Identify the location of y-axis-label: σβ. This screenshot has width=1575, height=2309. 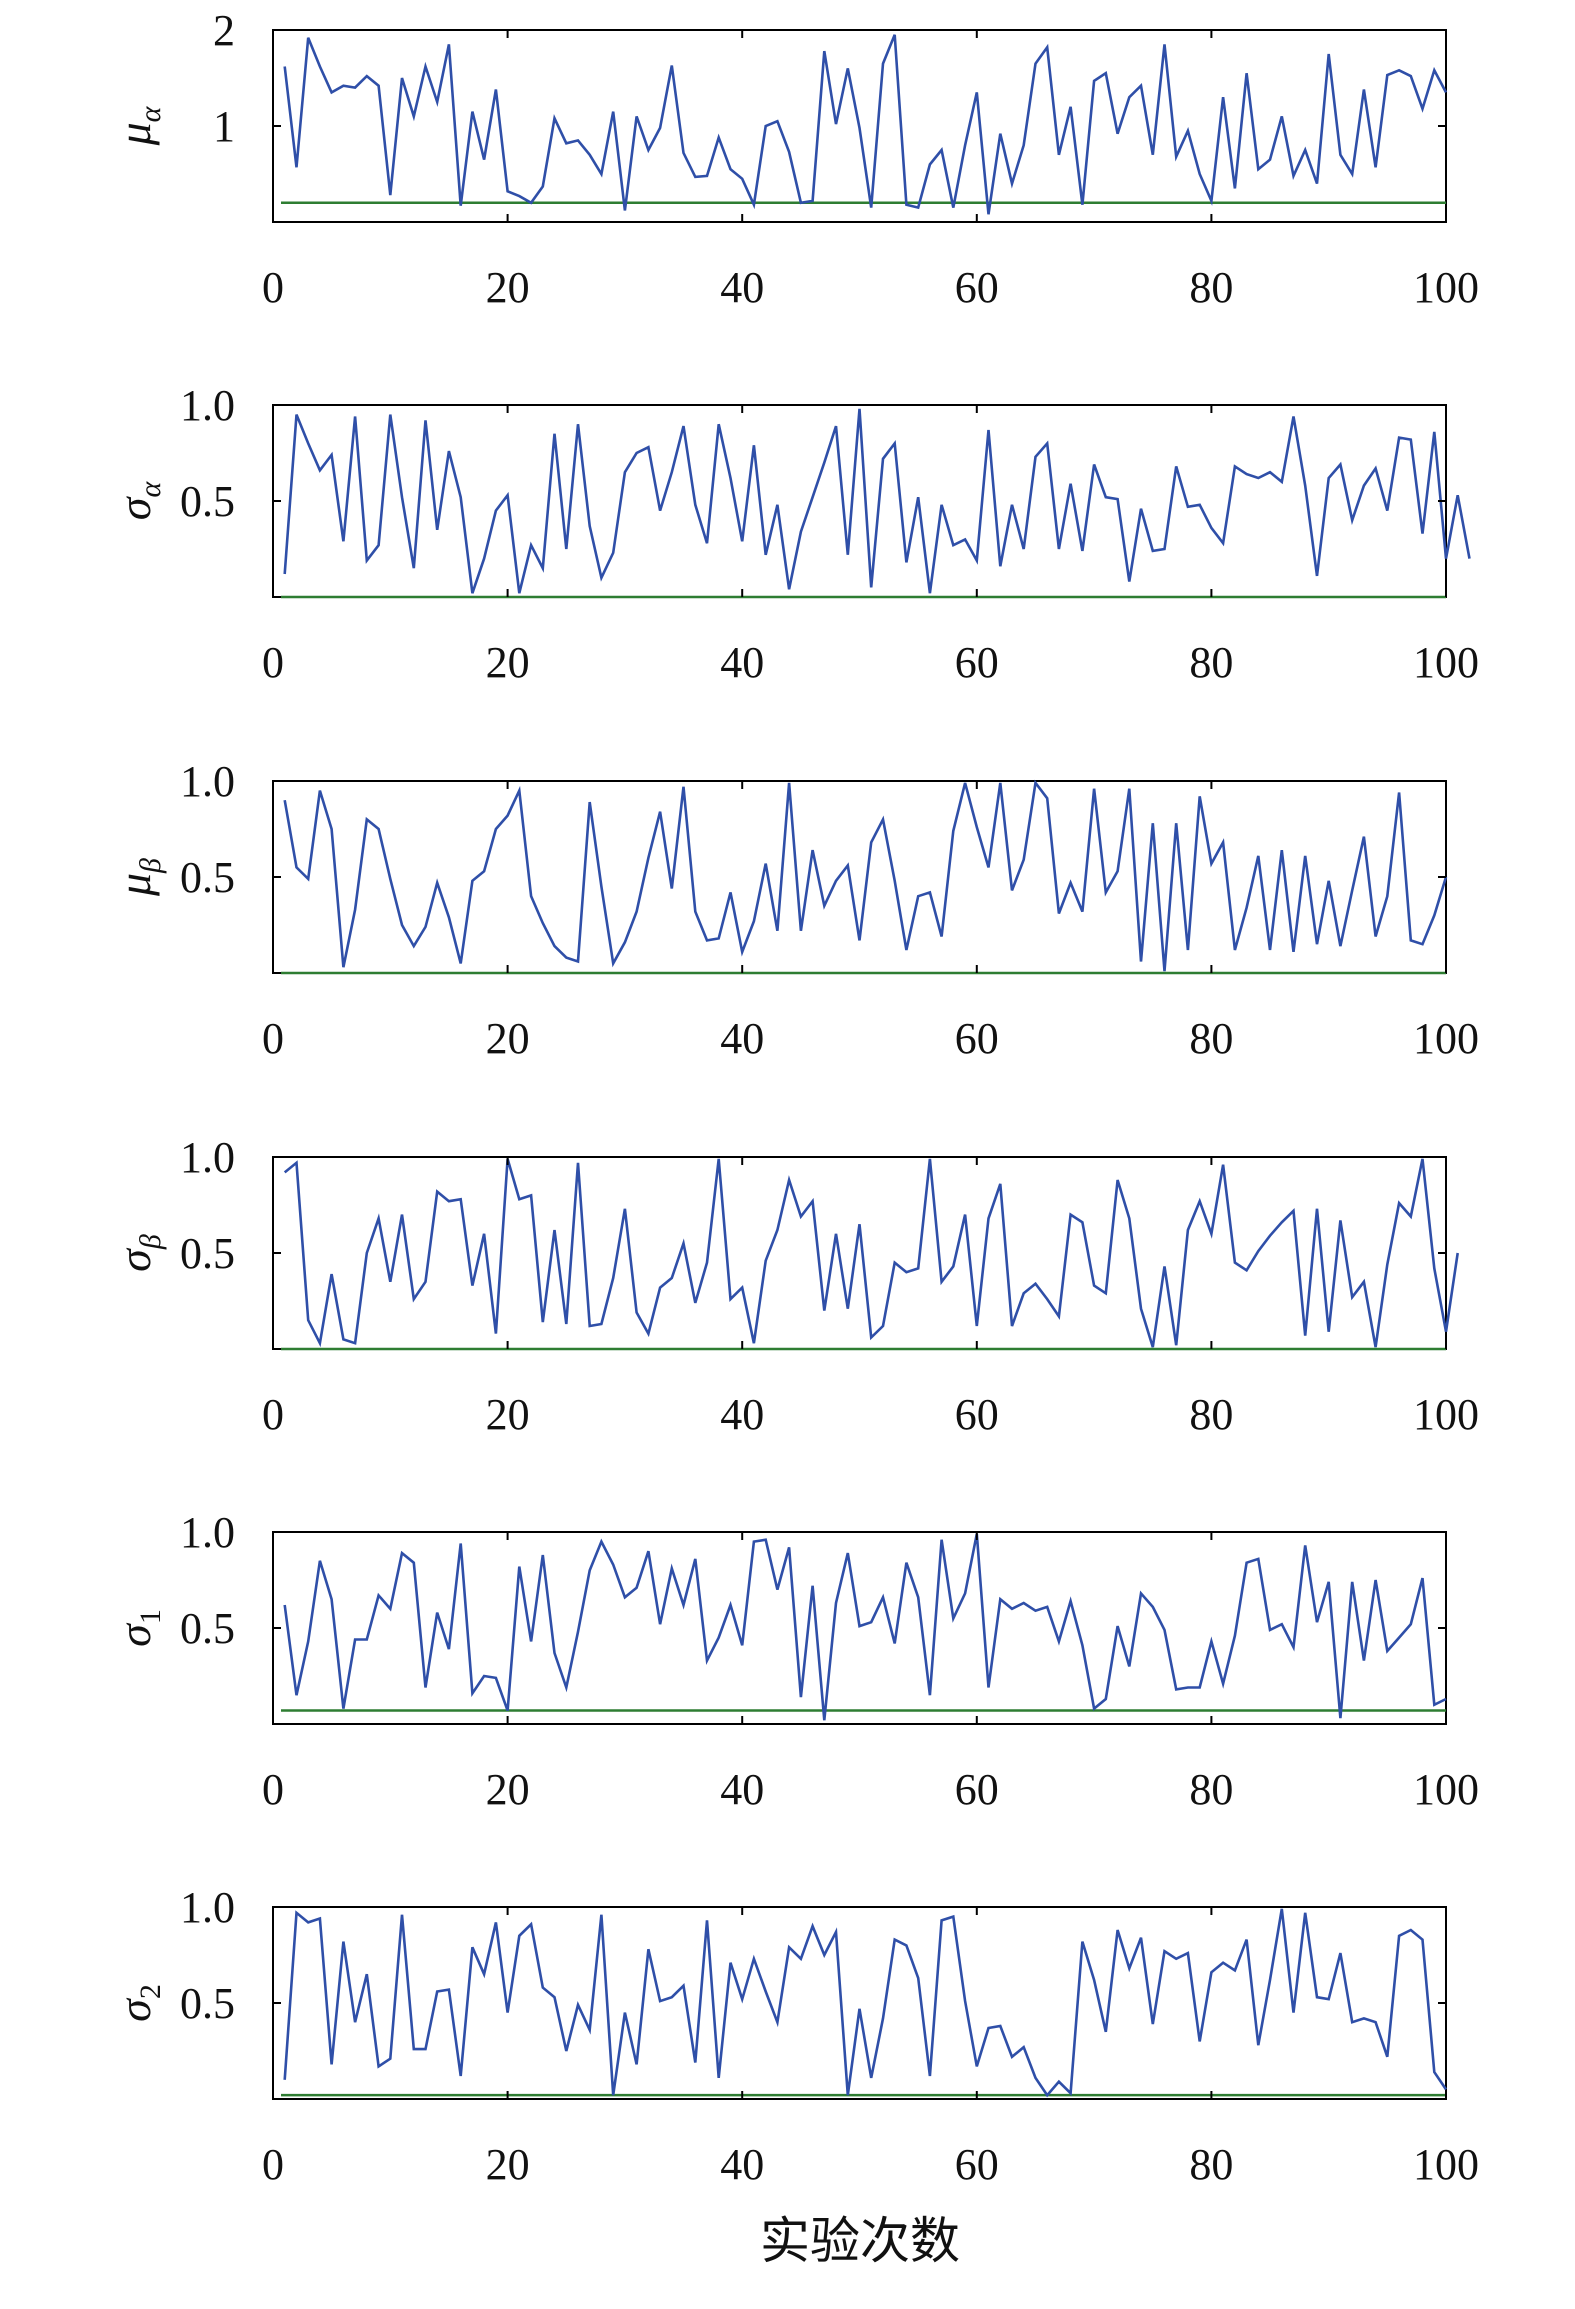
(138, 1253).